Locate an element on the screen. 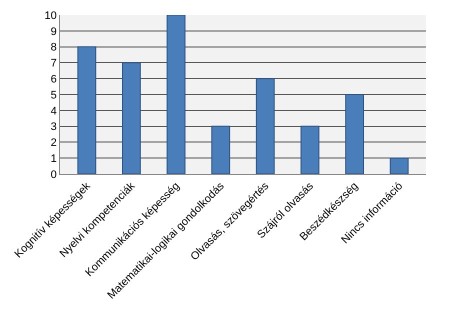  y-tick-label: 9 is located at coordinates (53, 32).